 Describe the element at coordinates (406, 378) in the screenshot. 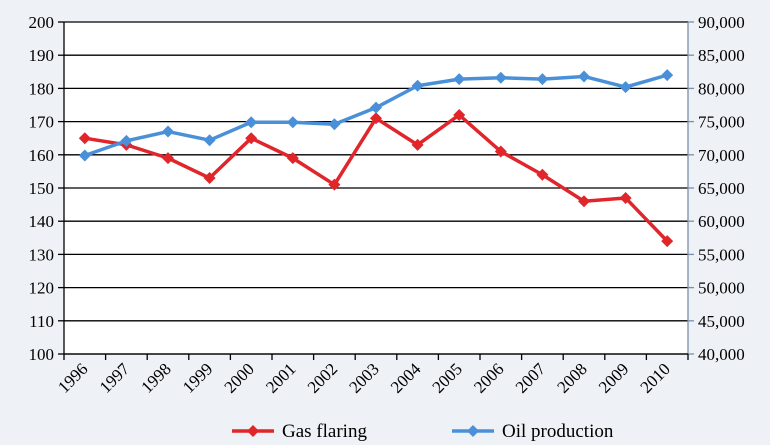

I see `x-tick-label: 2004` at that location.